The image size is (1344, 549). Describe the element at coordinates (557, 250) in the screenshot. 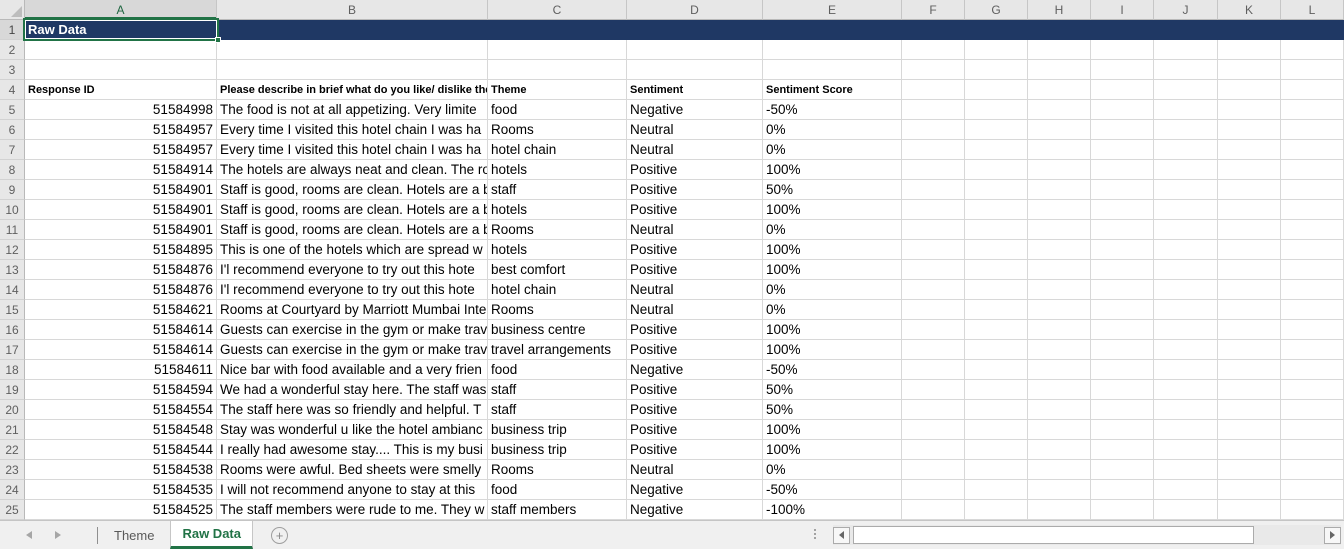

I see `cell-C12: hotels` at that location.